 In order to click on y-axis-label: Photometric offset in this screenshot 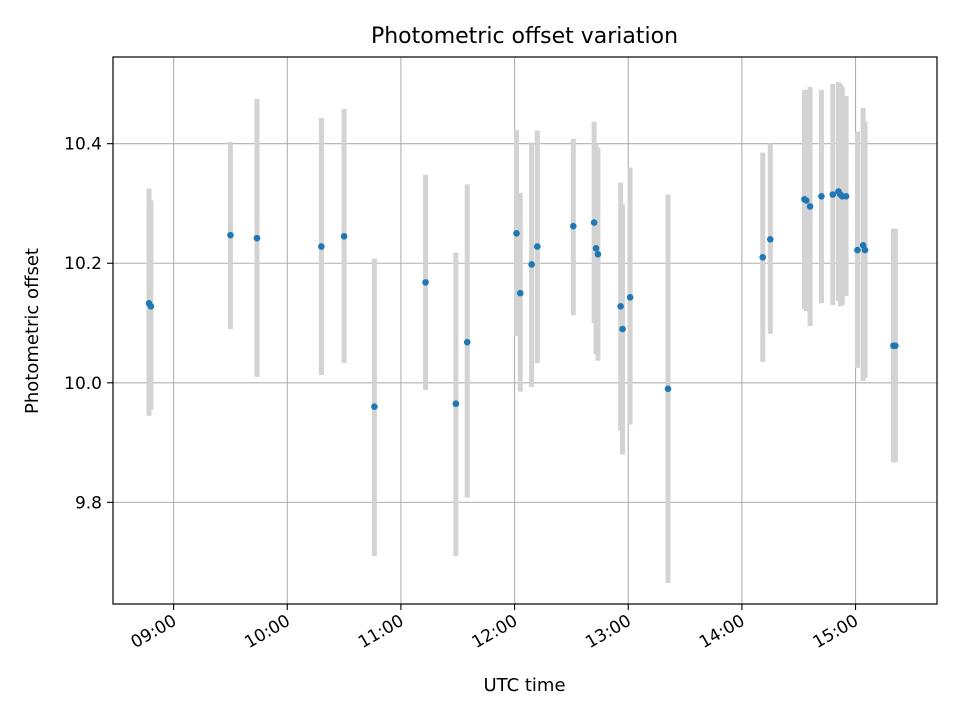, I will do `click(32, 331)`.